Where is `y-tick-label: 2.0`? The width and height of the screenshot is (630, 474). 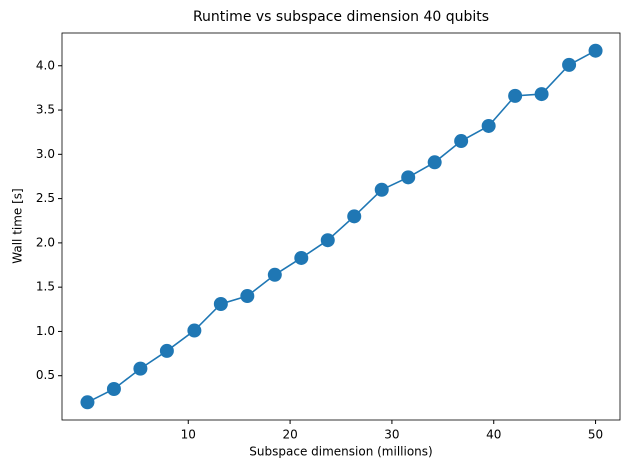
y-tick-label: 2.0 is located at coordinates (45, 242).